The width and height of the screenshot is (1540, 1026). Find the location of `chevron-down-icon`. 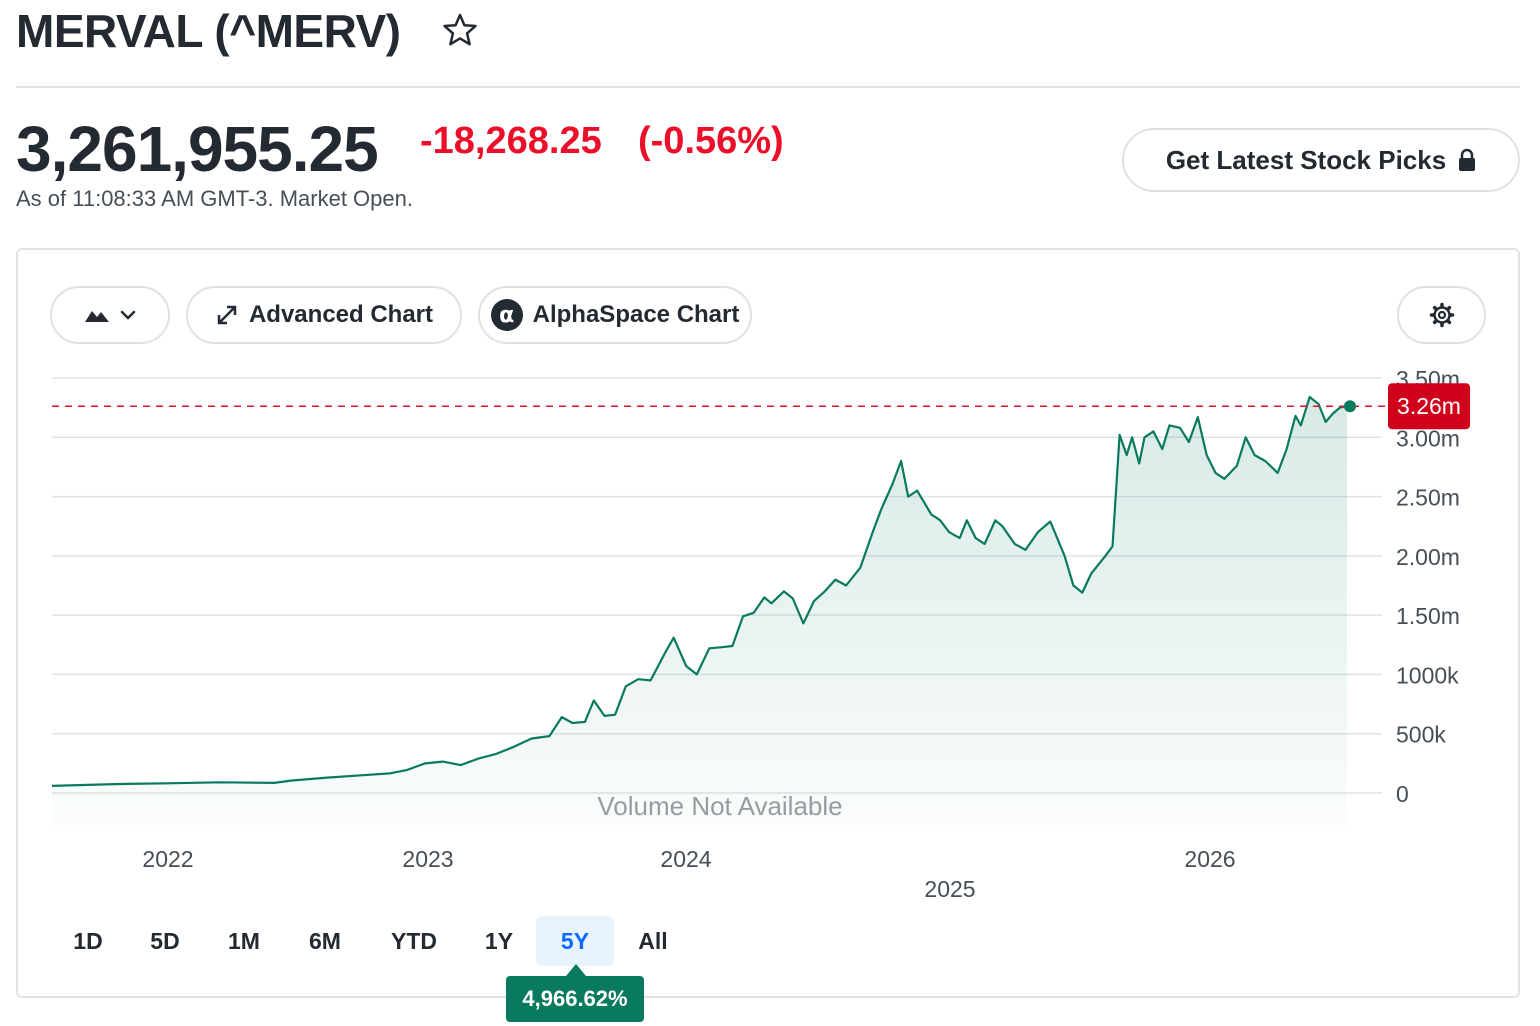

chevron-down-icon is located at coordinates (128, 315).